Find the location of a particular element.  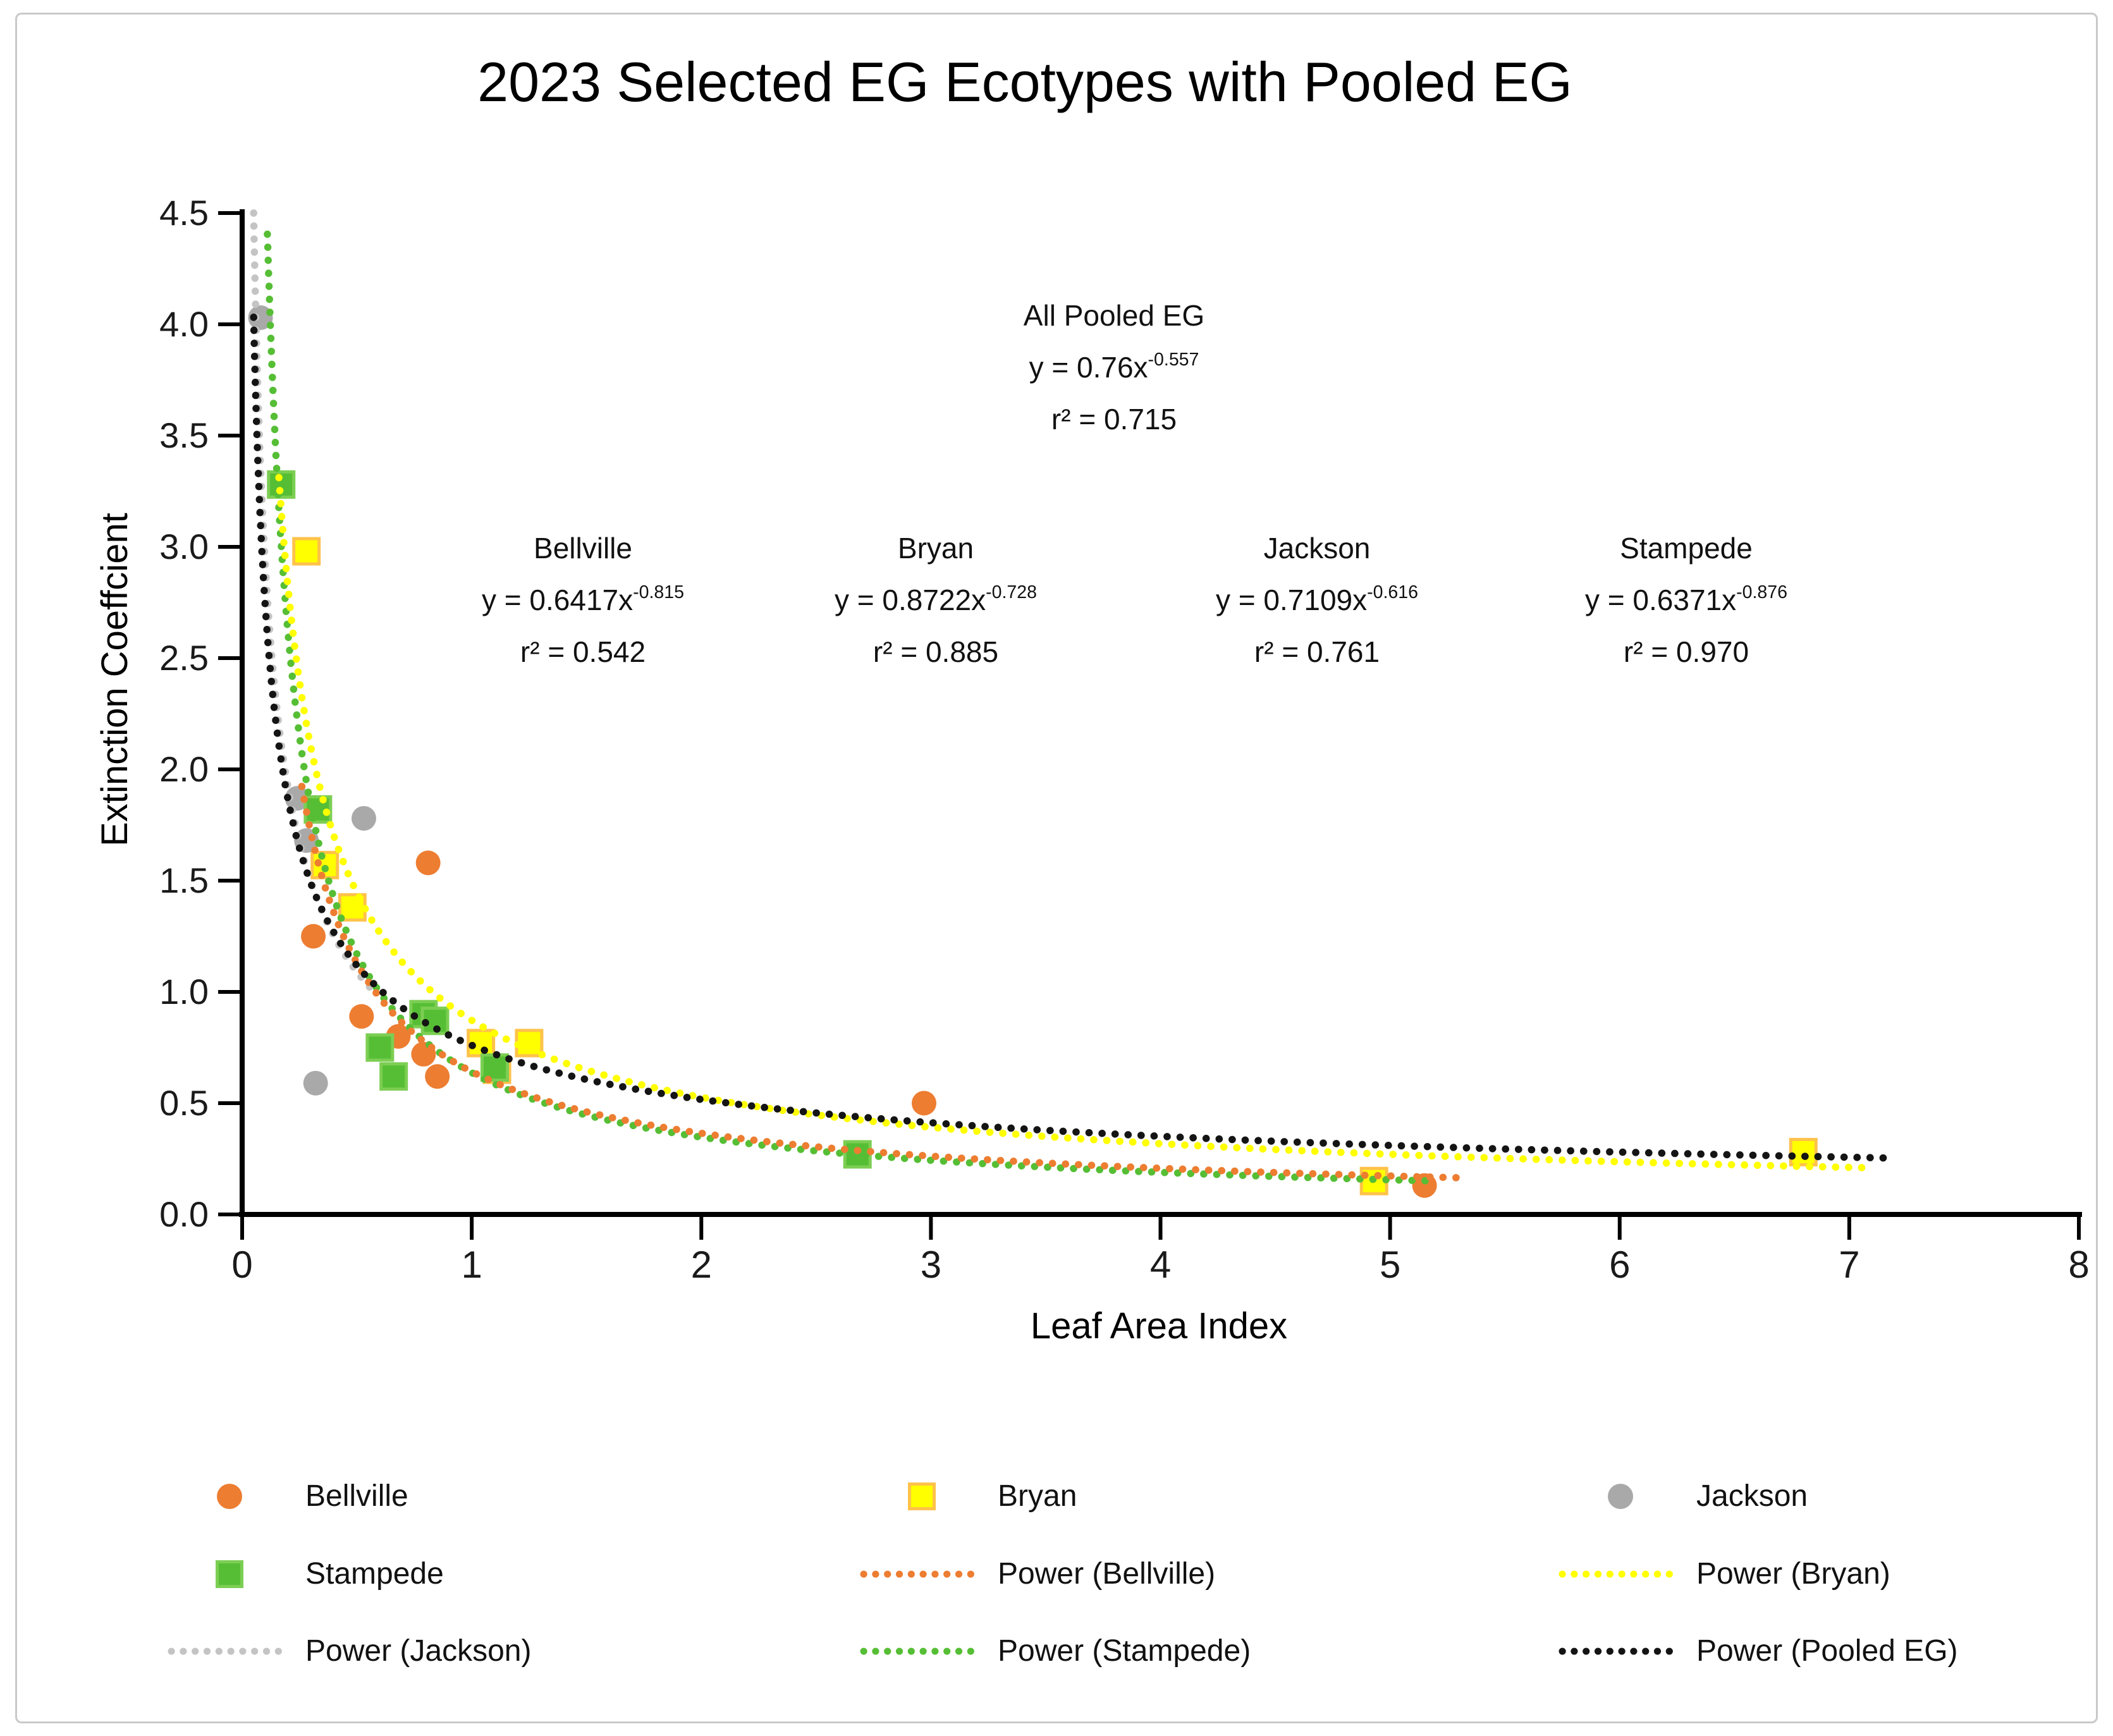

legend-item: Jackson is located at coordinates (1682, 1496).